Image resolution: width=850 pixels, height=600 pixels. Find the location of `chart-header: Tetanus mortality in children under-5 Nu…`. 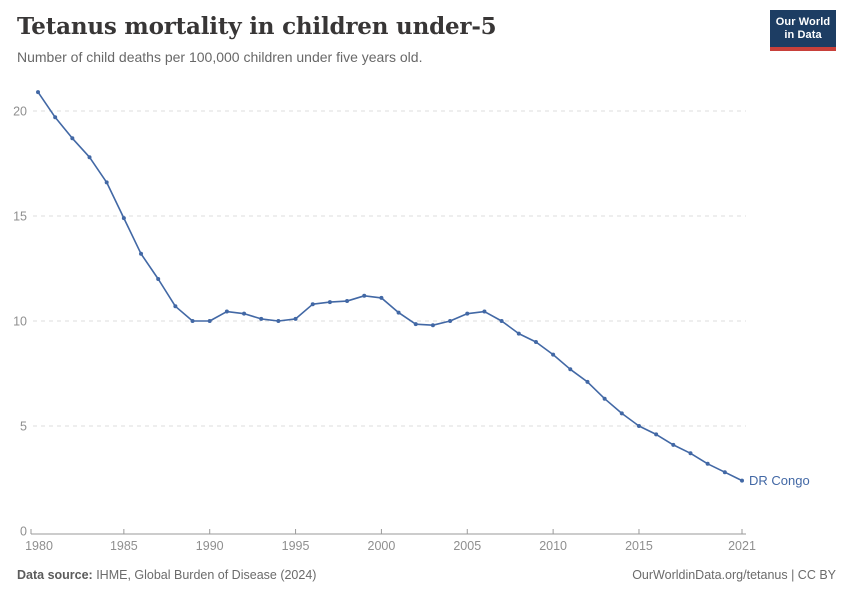

chart-header: Tetanus mortality in children under-5 Nu… is located at coordinates (377, 39).